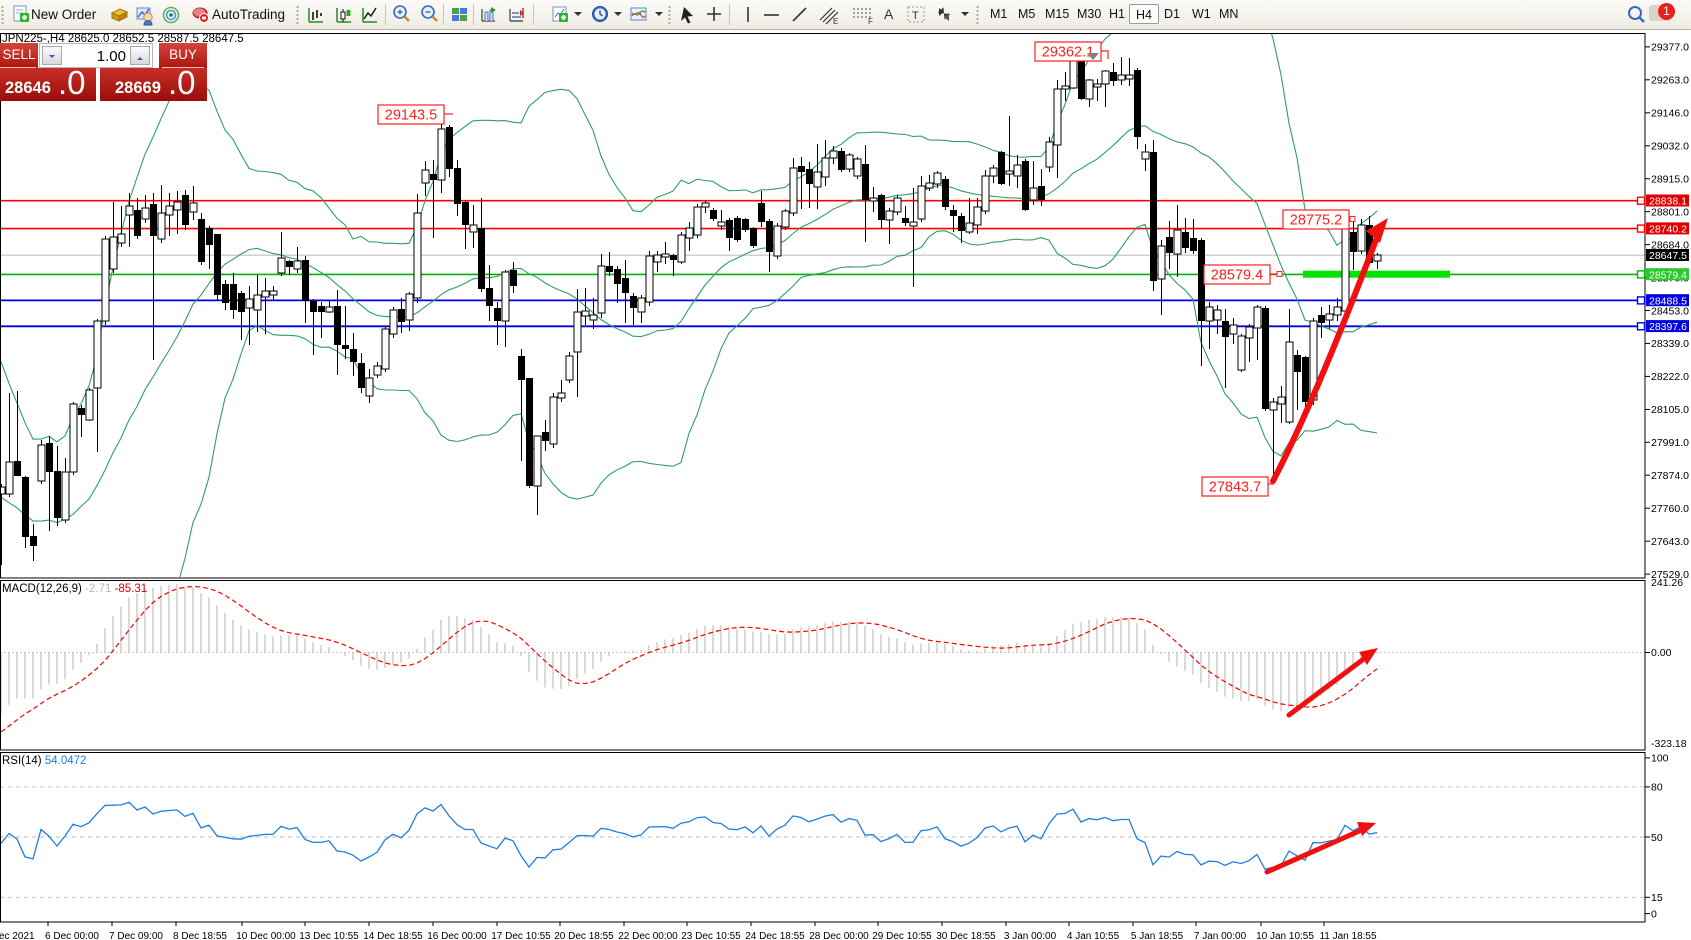  I want to click on svg-text: 28801.0, so click(1670, 213).